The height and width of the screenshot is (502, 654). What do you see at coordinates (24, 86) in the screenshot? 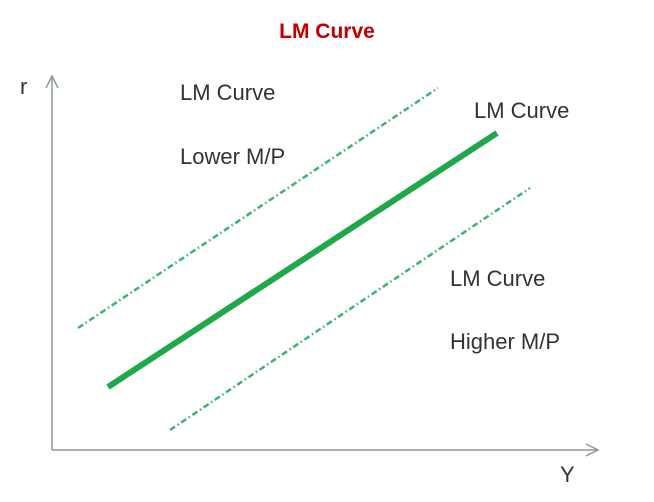
I see `y-axis-label: r` at bounding box center [24, 86].